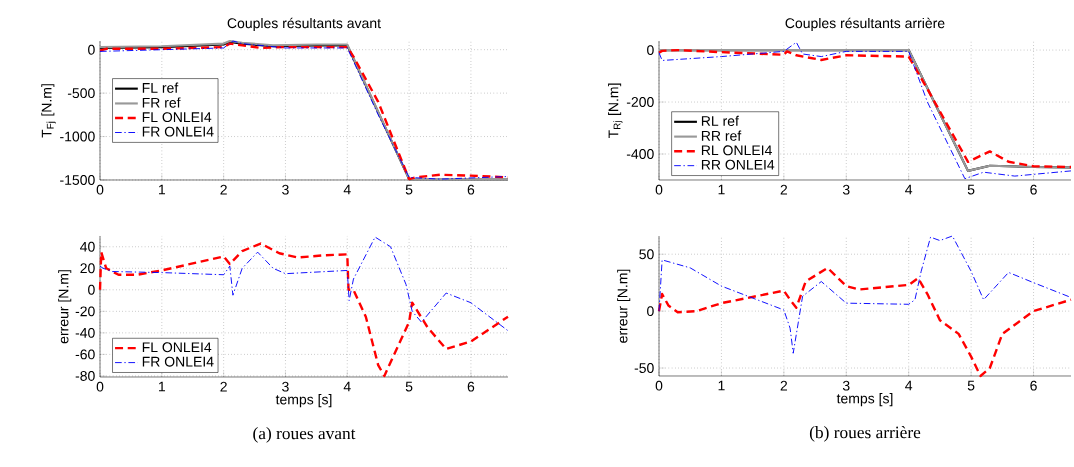  I want to click on y-tick-label: -20, so click(85, 311).